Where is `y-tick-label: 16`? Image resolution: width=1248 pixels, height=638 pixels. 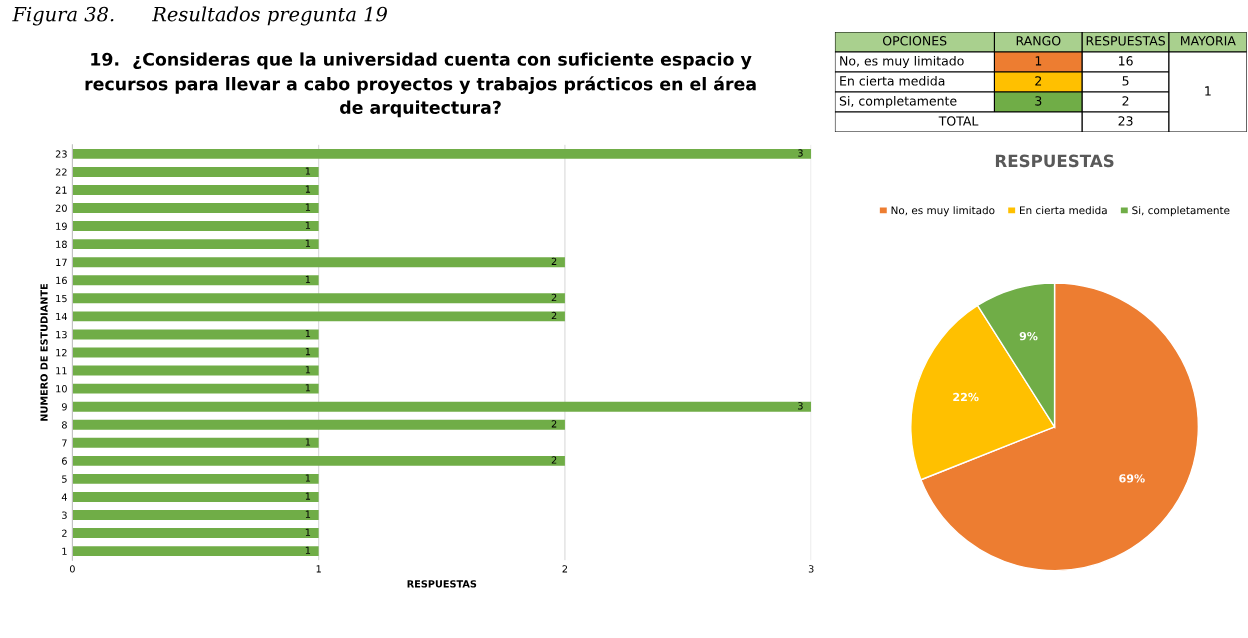 y-tick-label: 16 is located at coordinates (61, 280).